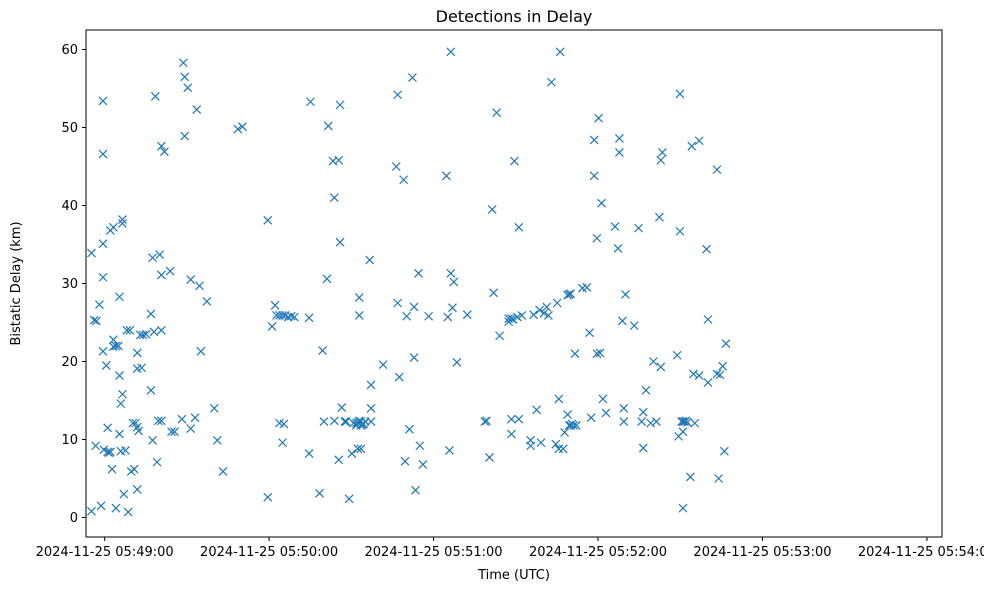 The width and height of the screenshot is (984, 590). What do you see at coordinates (69, 128) in the screenshot?
I see `y-tick-label: 50` at bounding box center [69, 128].